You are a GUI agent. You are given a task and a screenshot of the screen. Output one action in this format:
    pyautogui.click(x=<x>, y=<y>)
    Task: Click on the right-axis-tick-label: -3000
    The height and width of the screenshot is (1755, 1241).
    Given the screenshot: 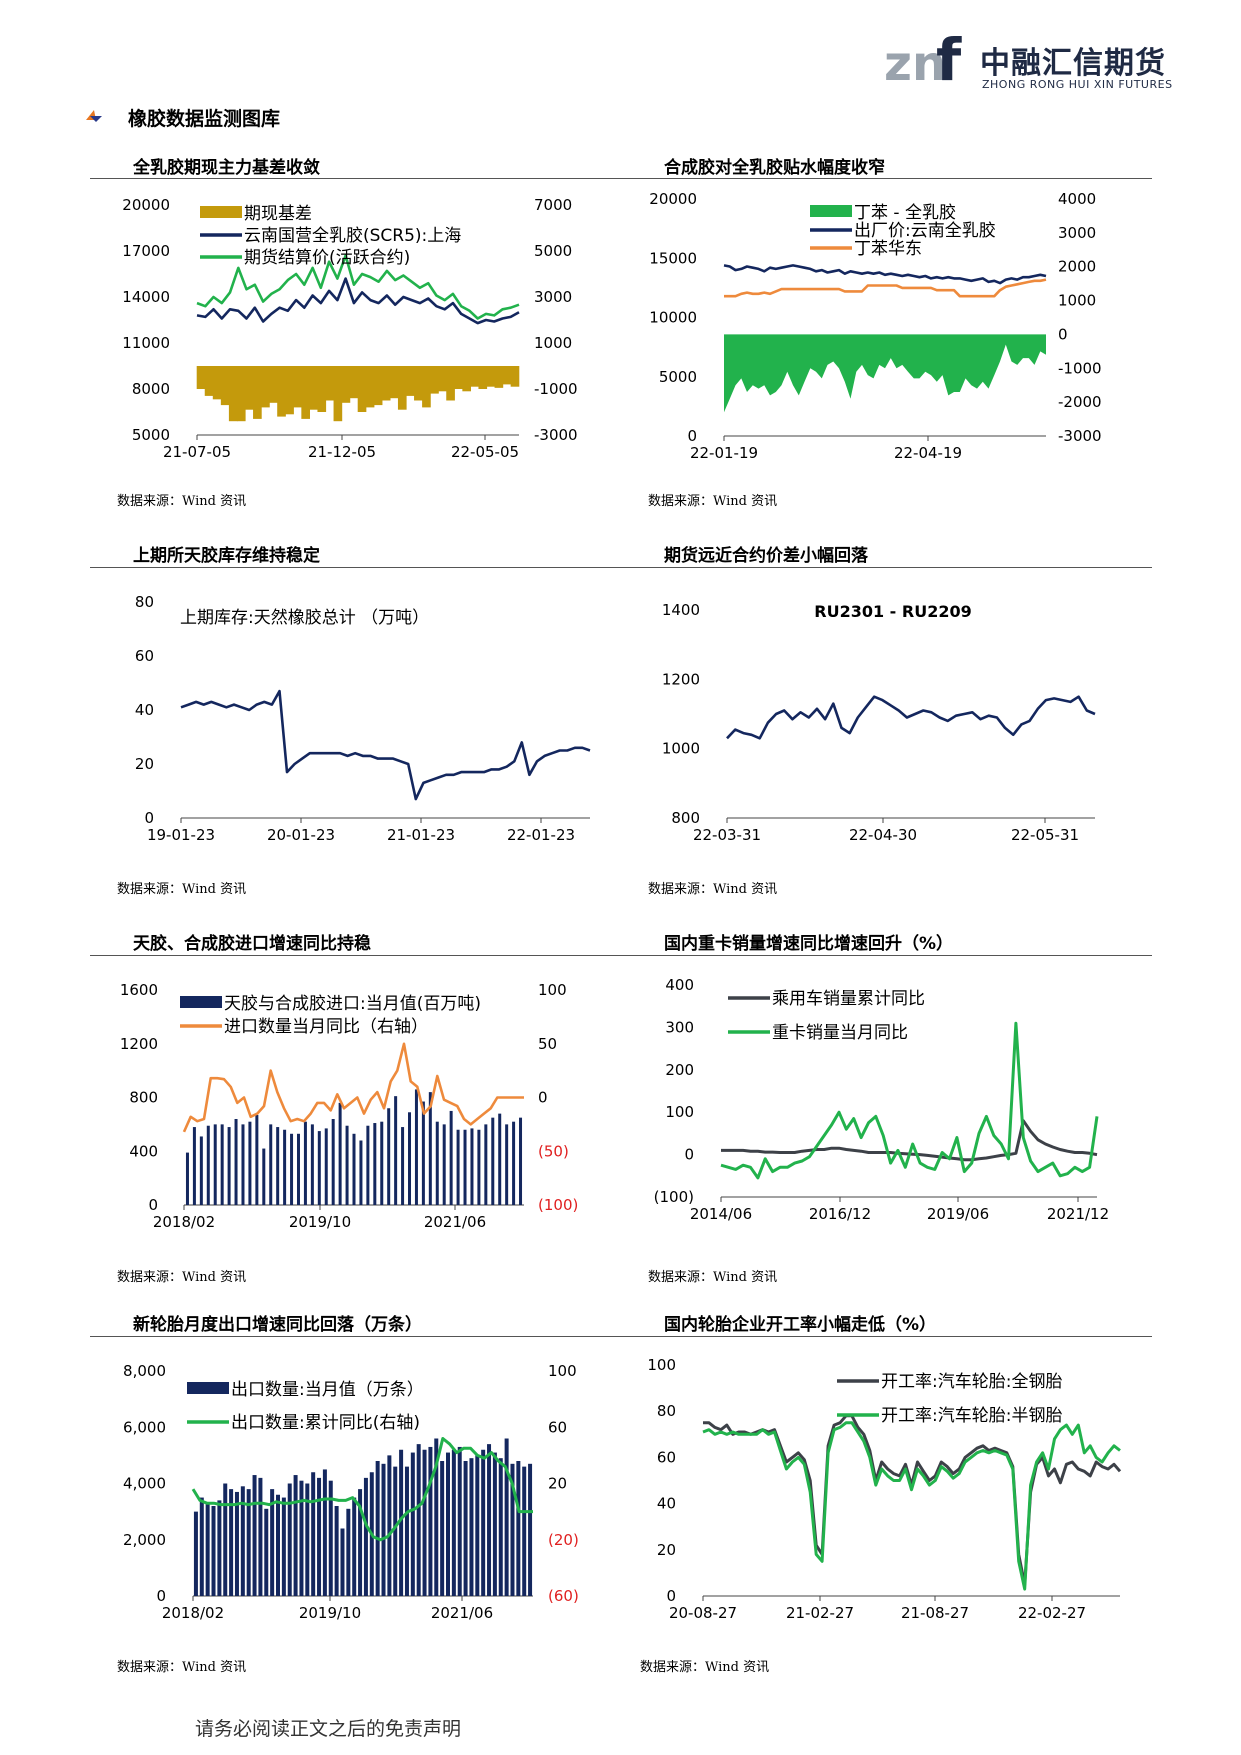 What is the action you would take?
    pyautogui.click(x=1080, y=436)
    